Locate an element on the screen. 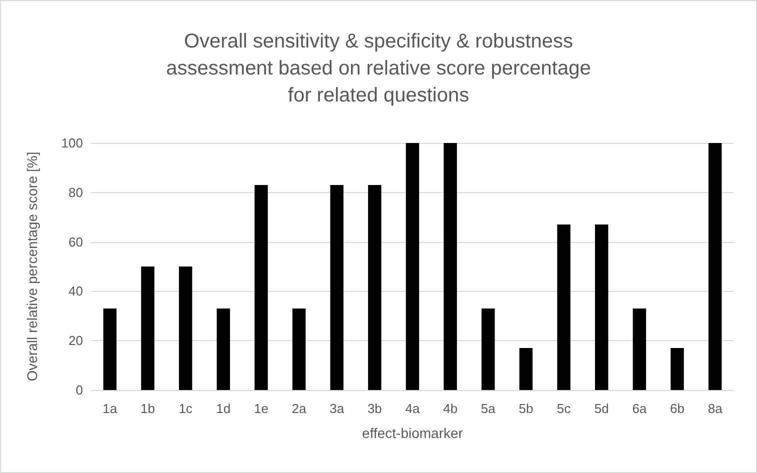 The width and height of the screenshot is (757, 473). y-tick-label: 80 is located at coordinates (75, 192).